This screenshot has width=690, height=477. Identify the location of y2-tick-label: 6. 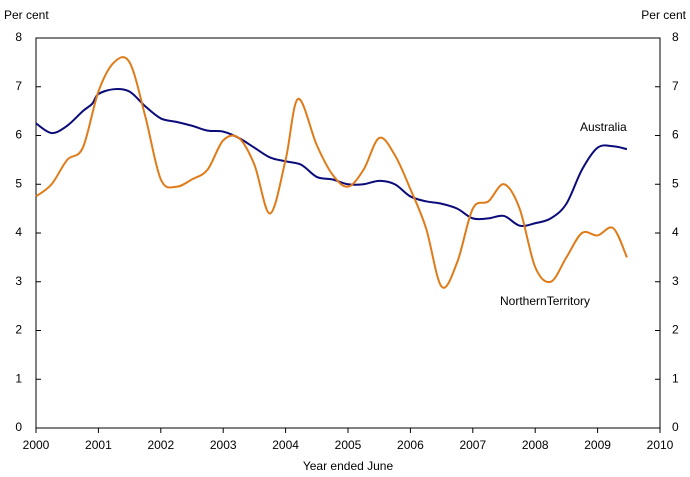
(675, 135).